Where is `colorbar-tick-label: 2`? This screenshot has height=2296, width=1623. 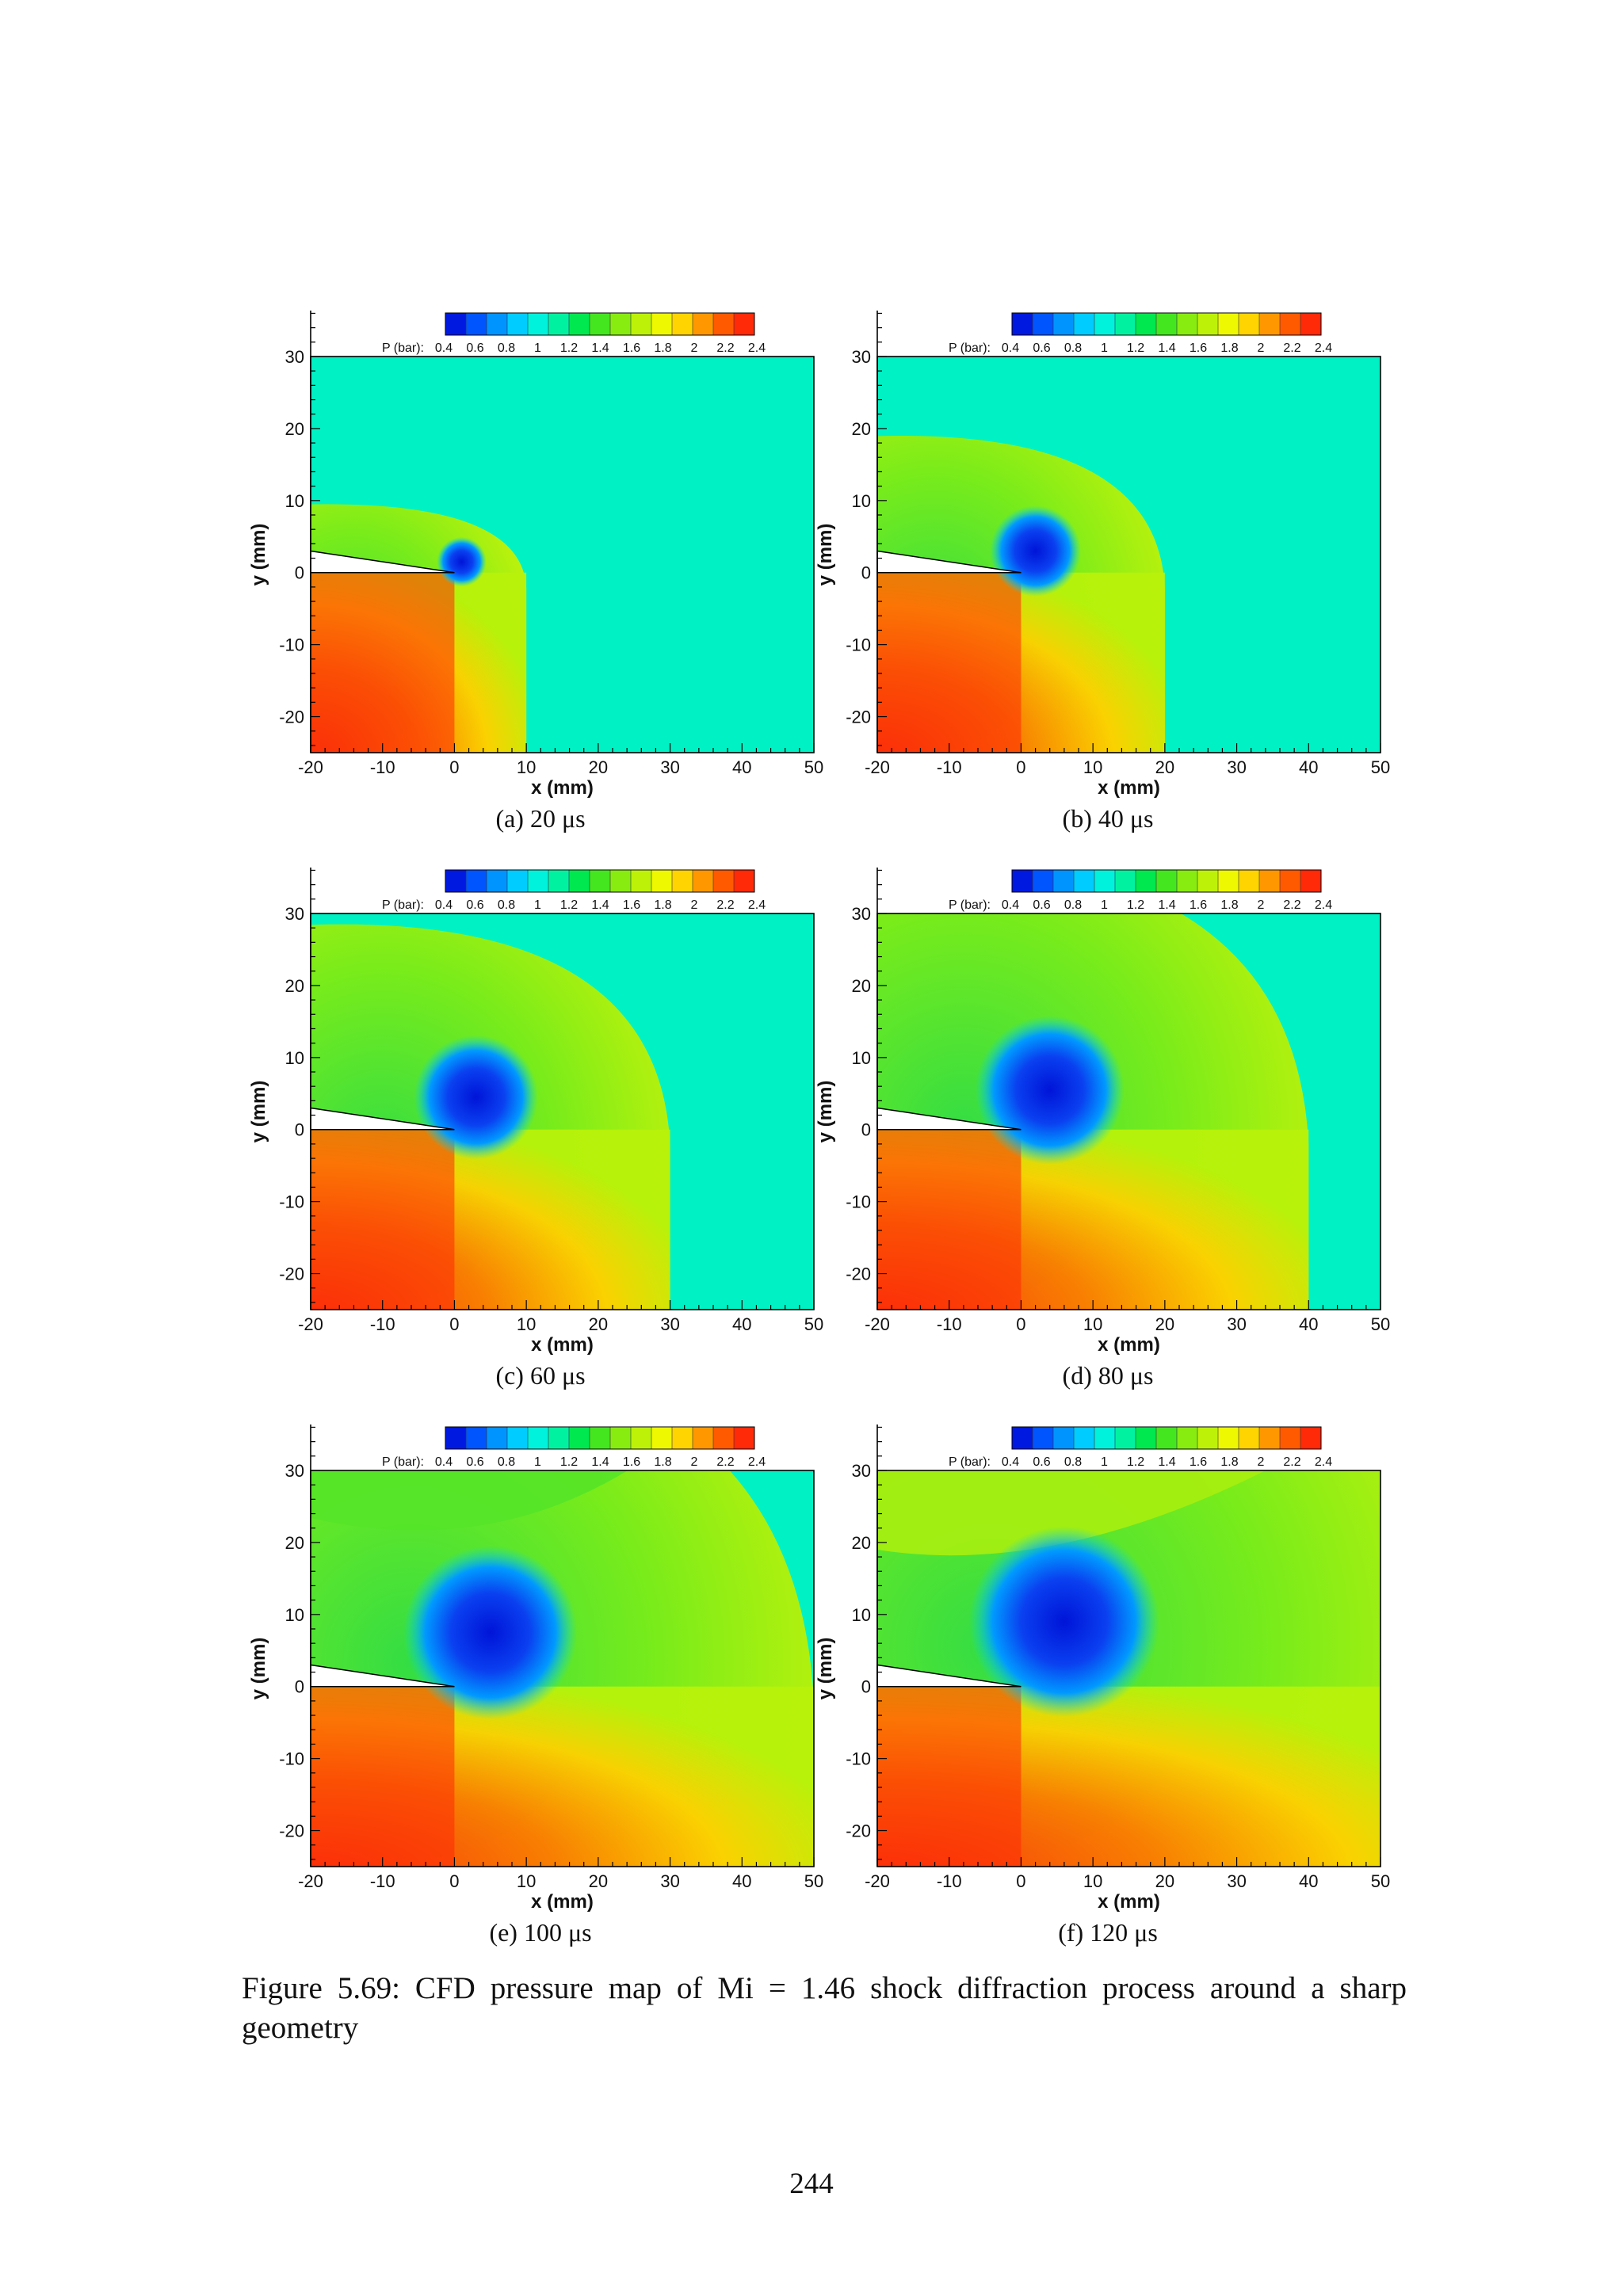
colorbar-tick-label: 2 is located at coordinates (694, 1462).